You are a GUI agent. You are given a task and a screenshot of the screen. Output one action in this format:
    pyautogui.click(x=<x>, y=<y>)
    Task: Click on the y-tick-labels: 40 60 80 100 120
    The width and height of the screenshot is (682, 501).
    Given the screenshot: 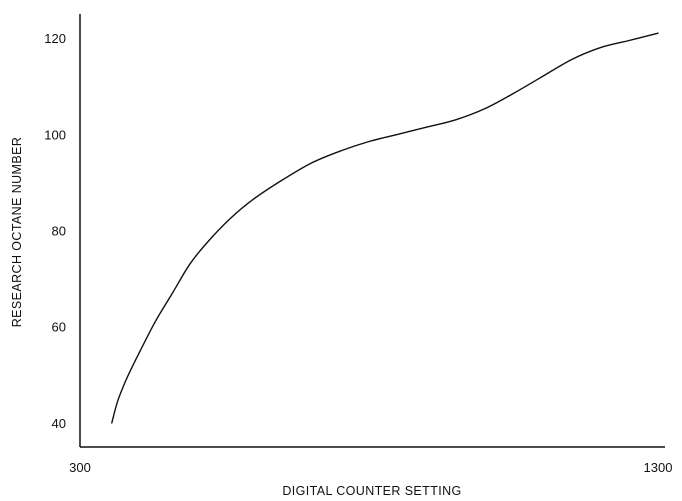 What is the action you would take?
    pyautogui.click(x=55, y=231)
    